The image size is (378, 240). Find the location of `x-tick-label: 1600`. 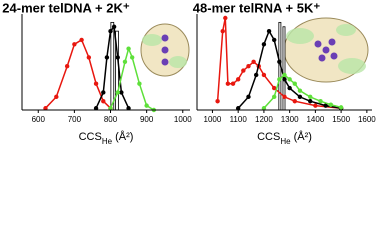

x-tick-label: 1600 is located at coordinates (367, 119).